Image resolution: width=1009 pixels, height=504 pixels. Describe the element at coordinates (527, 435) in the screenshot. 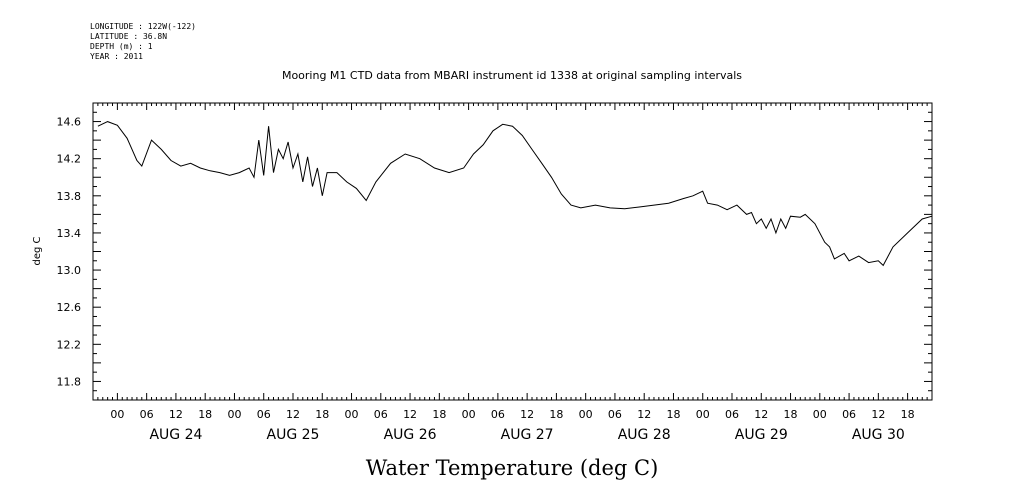

I see `x-day-label: AUG 27` at that location.